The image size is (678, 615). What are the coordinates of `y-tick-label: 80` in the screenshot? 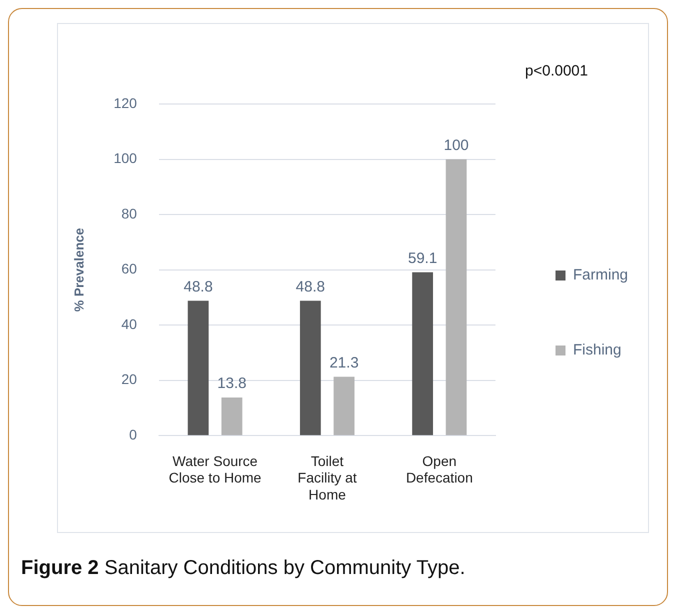 It's located at (129, 213).